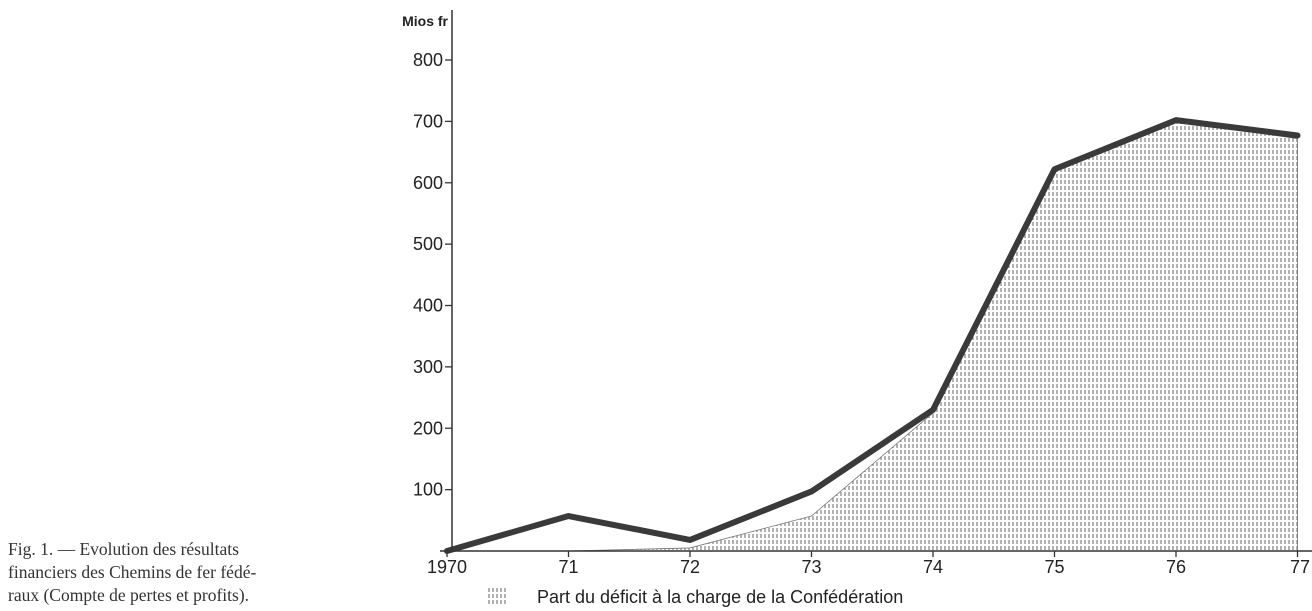 The height and width of the screenshot is (611, 1312). I want to click on caption-line-3: raux (Compte de pertes et profits)., so click(129, 595).